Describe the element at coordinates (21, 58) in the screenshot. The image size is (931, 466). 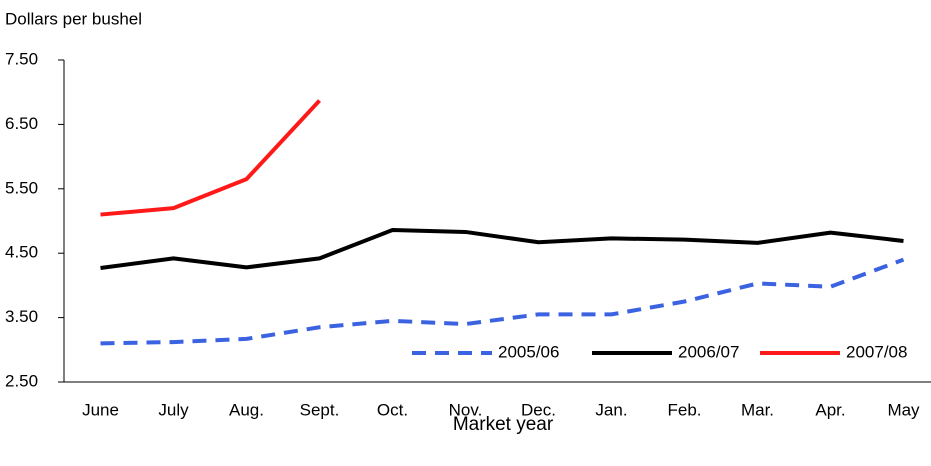
I see `y-tick-label: 7.50` at that location.